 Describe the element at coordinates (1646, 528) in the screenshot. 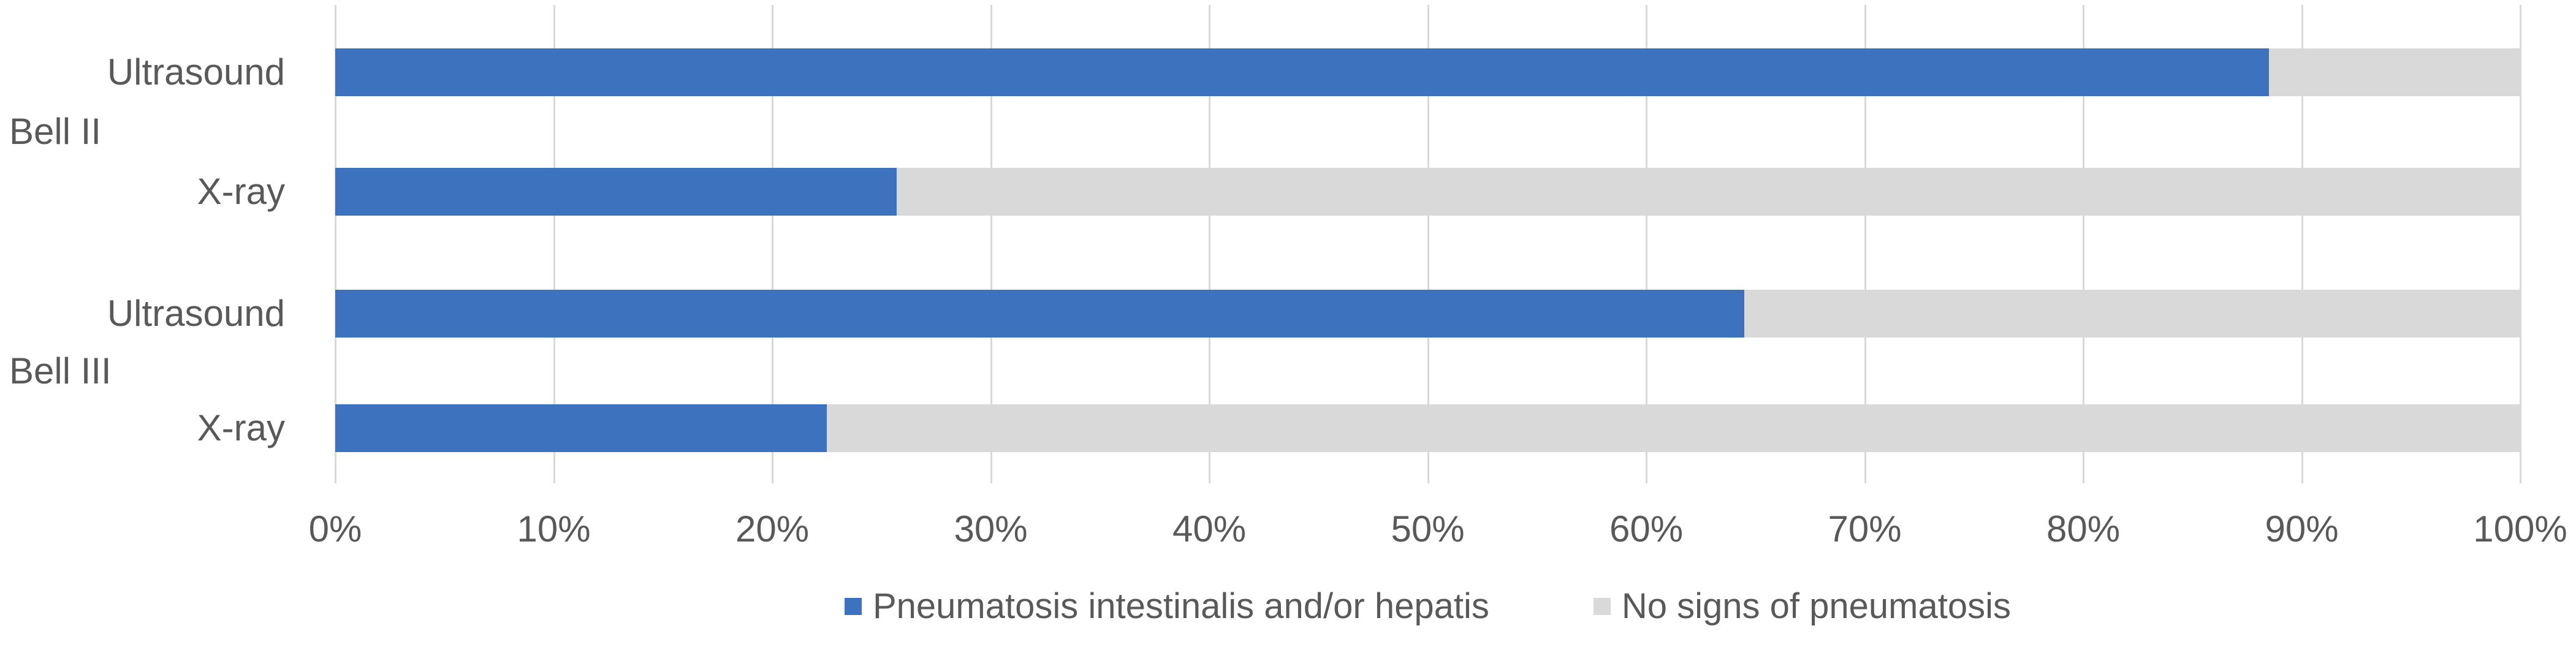

I see `axis-tick-label: 60%` at that location.